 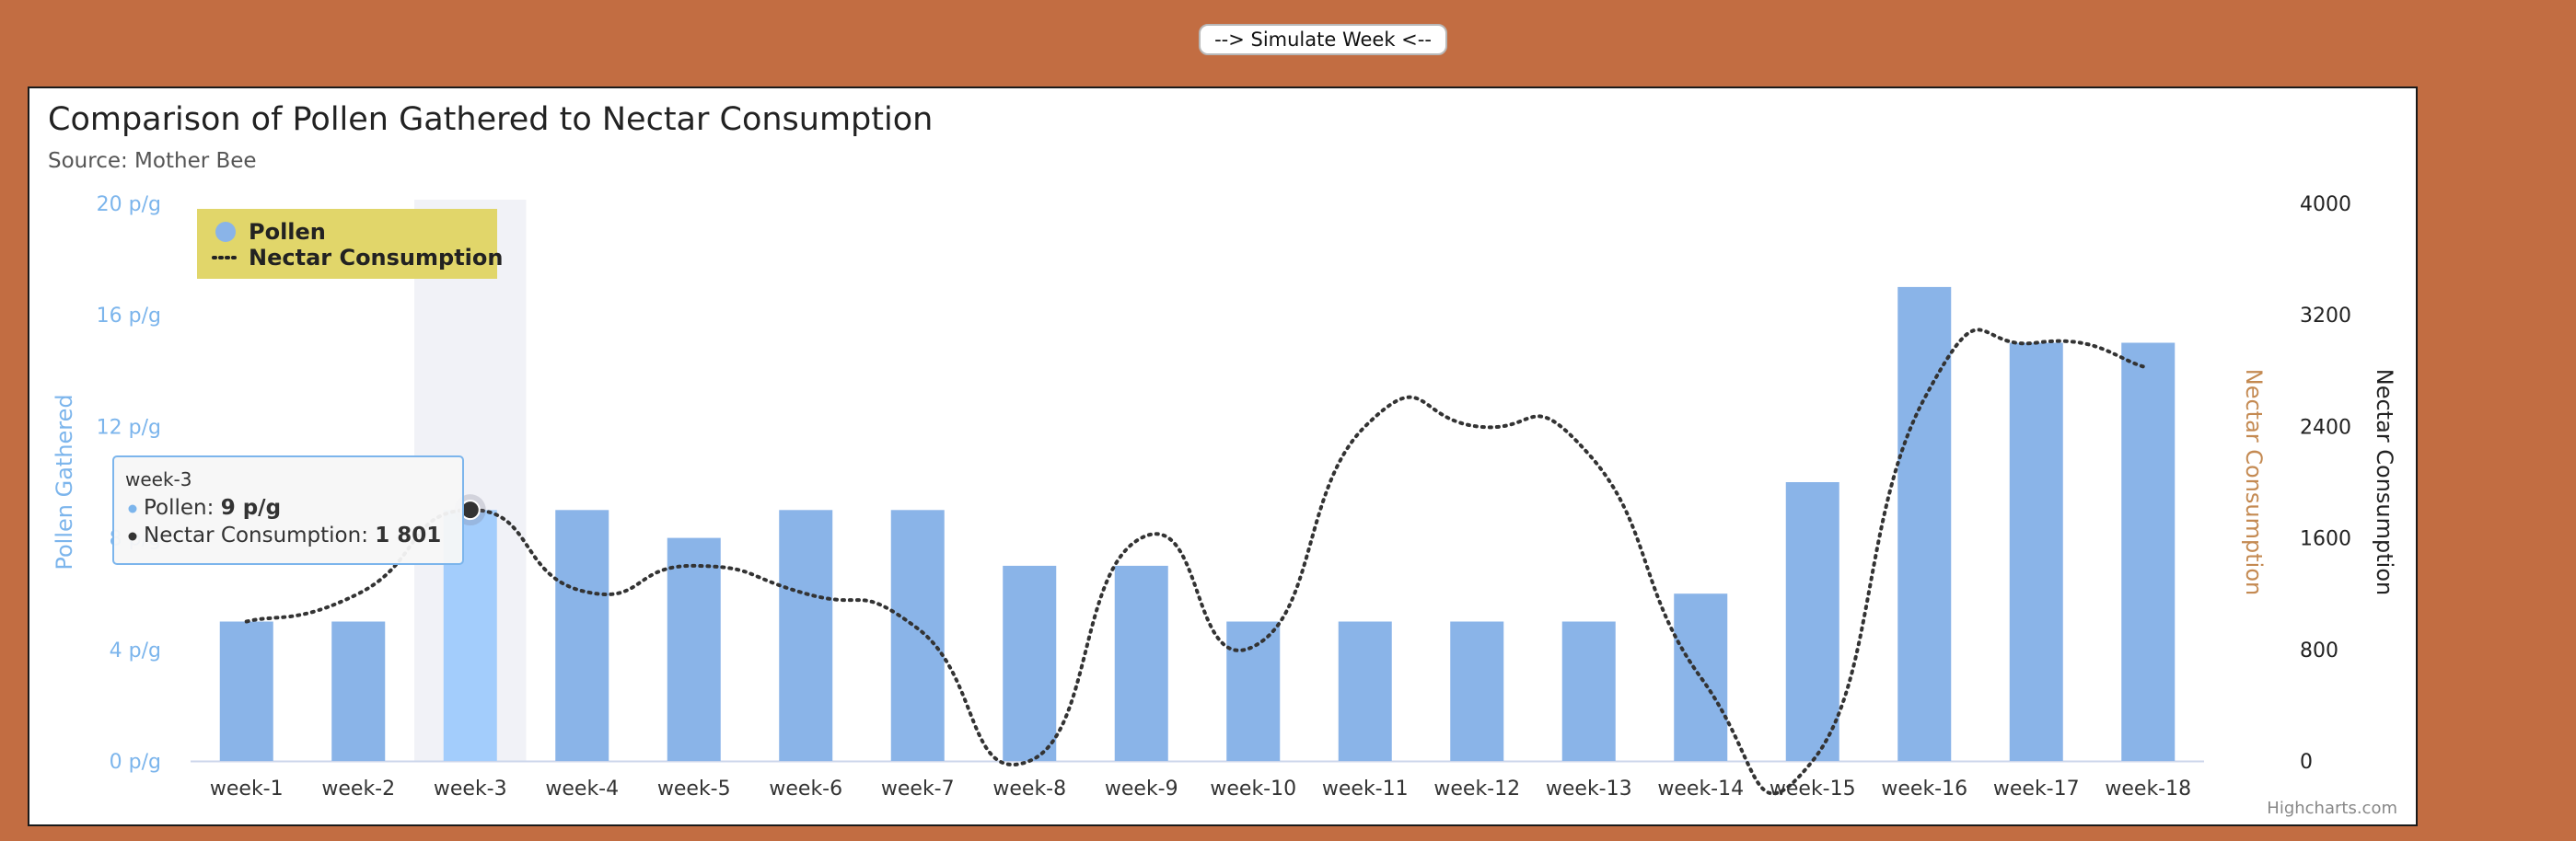 I want to click on x-tick-label: week-8, so click(x=1029, y=789).